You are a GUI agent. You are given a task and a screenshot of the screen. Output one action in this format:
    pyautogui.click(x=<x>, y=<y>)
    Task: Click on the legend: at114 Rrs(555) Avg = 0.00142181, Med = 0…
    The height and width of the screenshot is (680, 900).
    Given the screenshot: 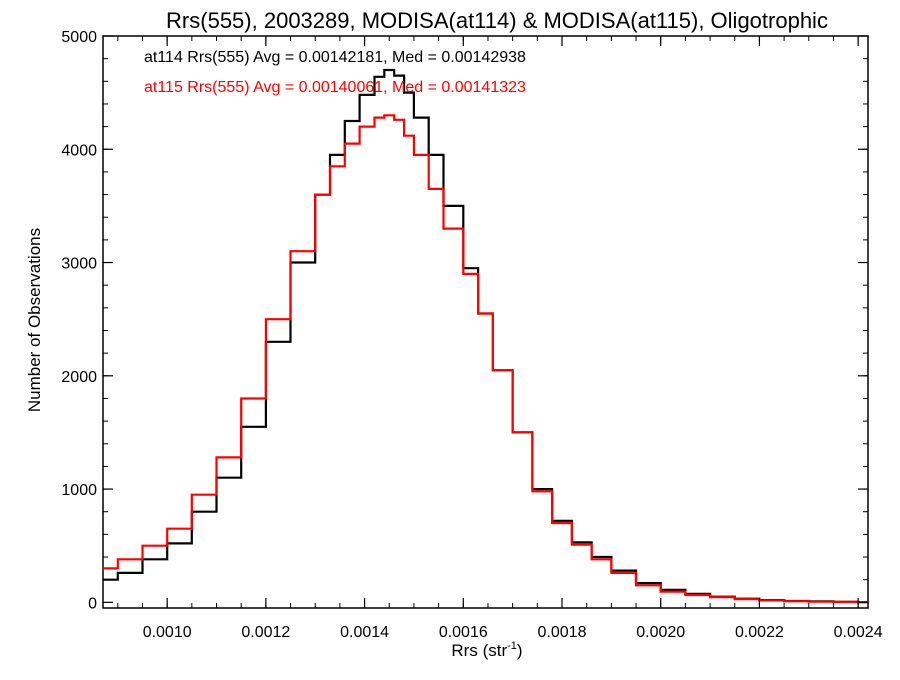 What is the action you would take?
    pyautogui.click(x=335, y=72)
    